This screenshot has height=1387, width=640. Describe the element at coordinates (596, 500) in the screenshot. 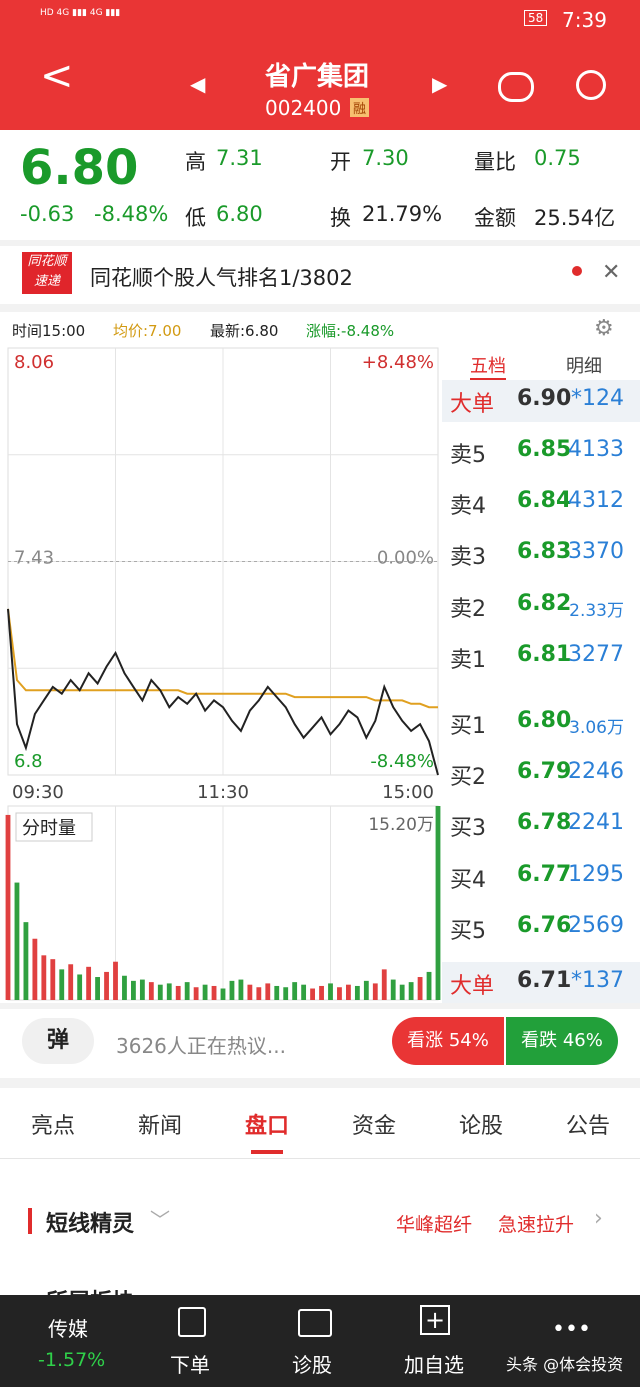

I see `book-volume: 4312` at that location.